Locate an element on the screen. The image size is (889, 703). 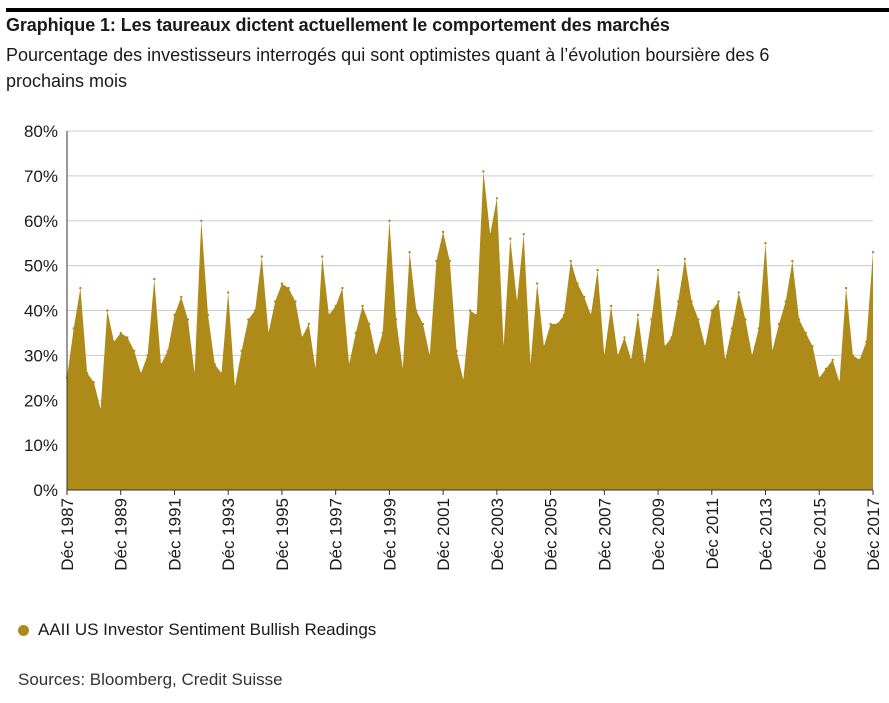
legend-swatch is located at coordinates (23, 630).